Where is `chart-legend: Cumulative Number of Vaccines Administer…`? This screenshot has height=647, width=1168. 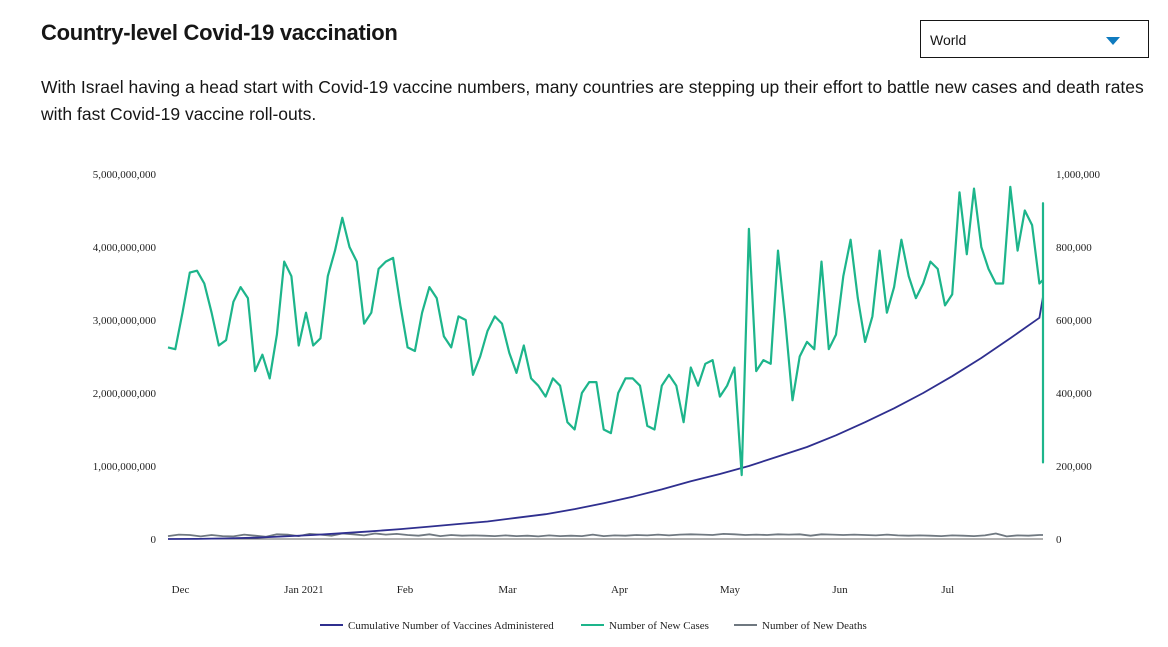 chart-legend: Cumulative Number of Vaccines Administer… is located at coordinates (593, 626).